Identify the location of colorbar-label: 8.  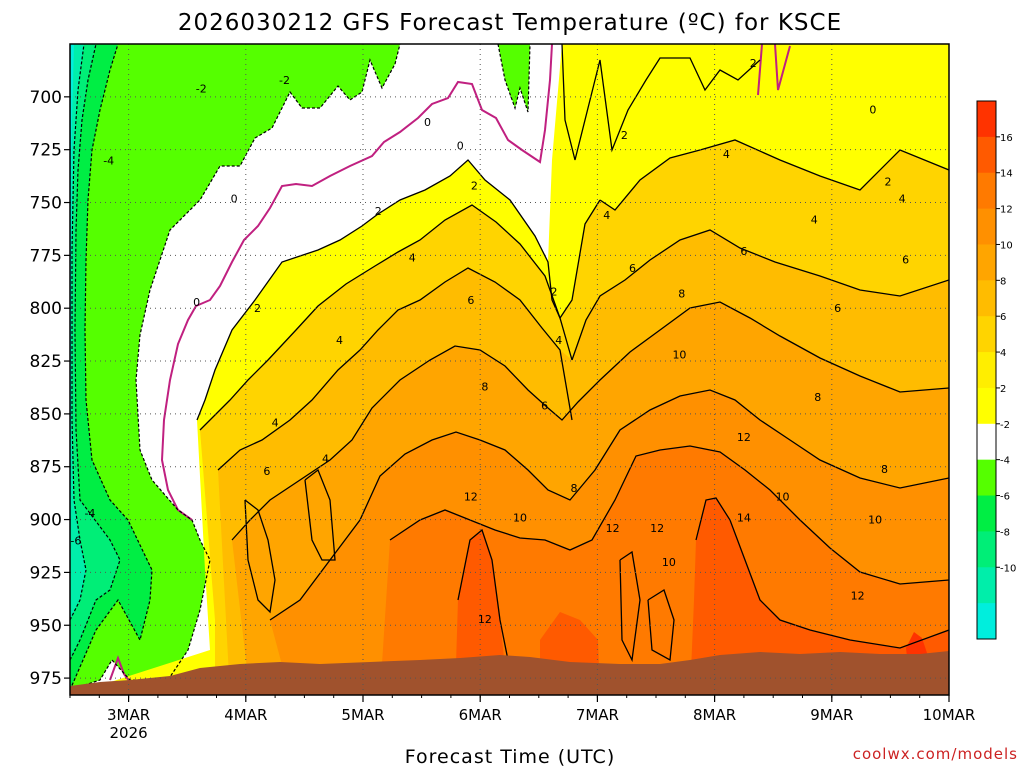
(1003, 281).